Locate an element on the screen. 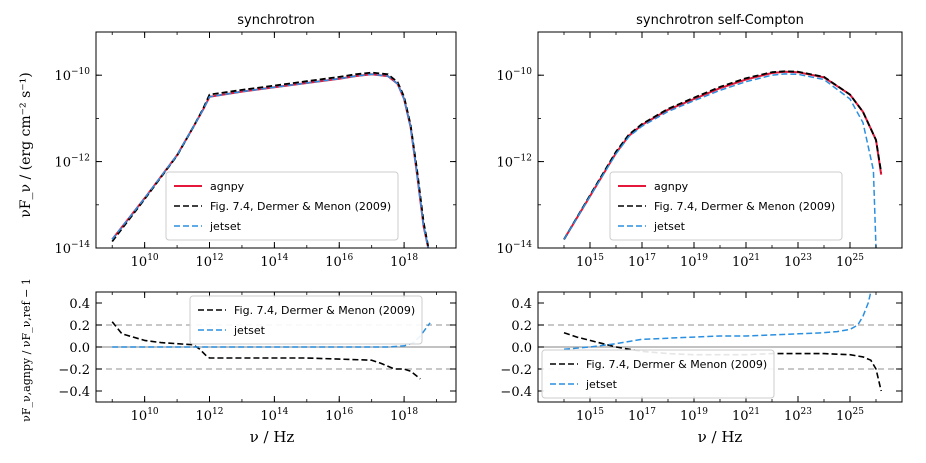  ssc-residual-ytick-label: 0.2 is located at coordinates (521, 326).